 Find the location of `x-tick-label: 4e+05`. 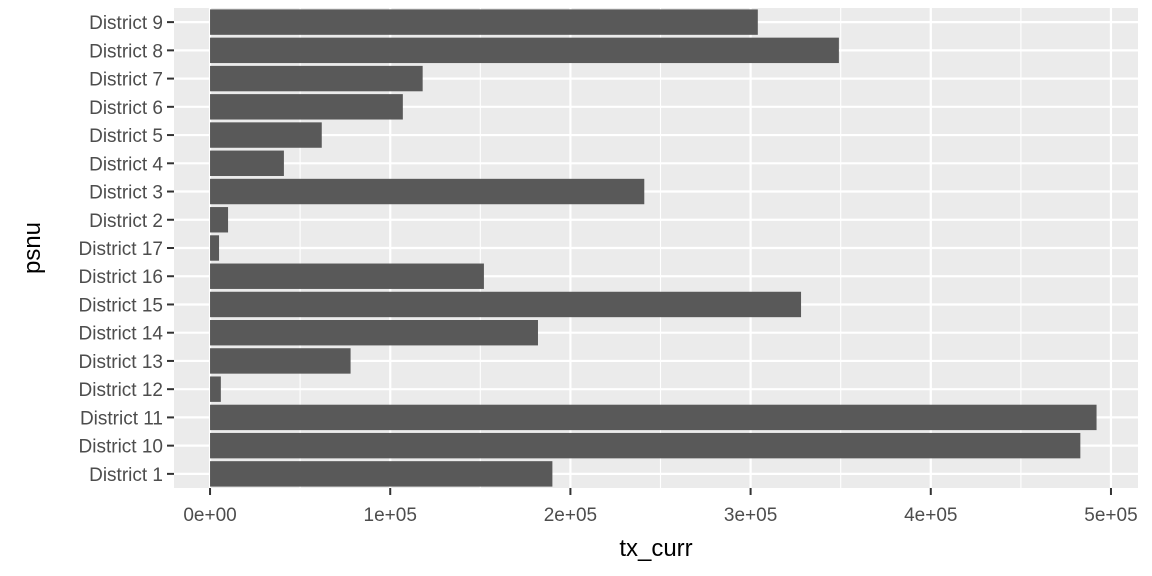

x-tick-label: 4e+05 is located at coordinates (930, 515).